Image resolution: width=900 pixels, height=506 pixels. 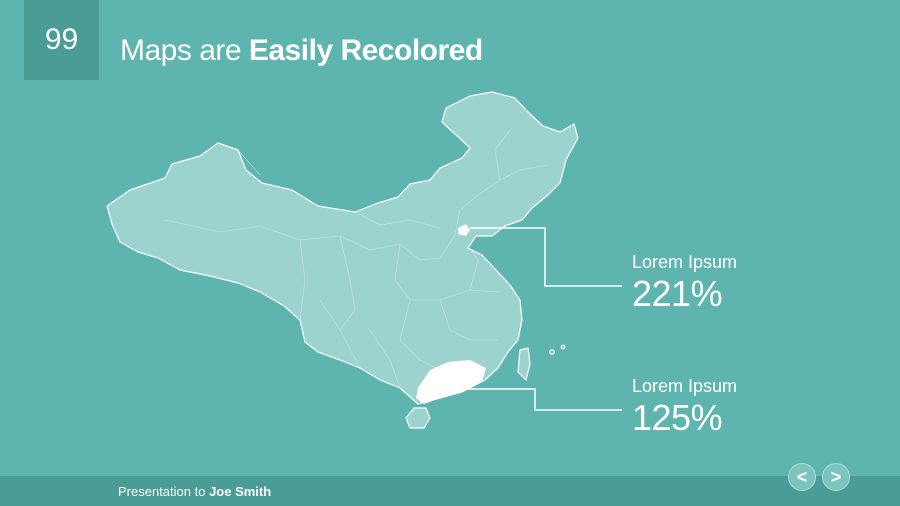 What do you see at coordinates (450, 491) in the screenshot?
I see `footer-bar` at bounding box center [450, 491].